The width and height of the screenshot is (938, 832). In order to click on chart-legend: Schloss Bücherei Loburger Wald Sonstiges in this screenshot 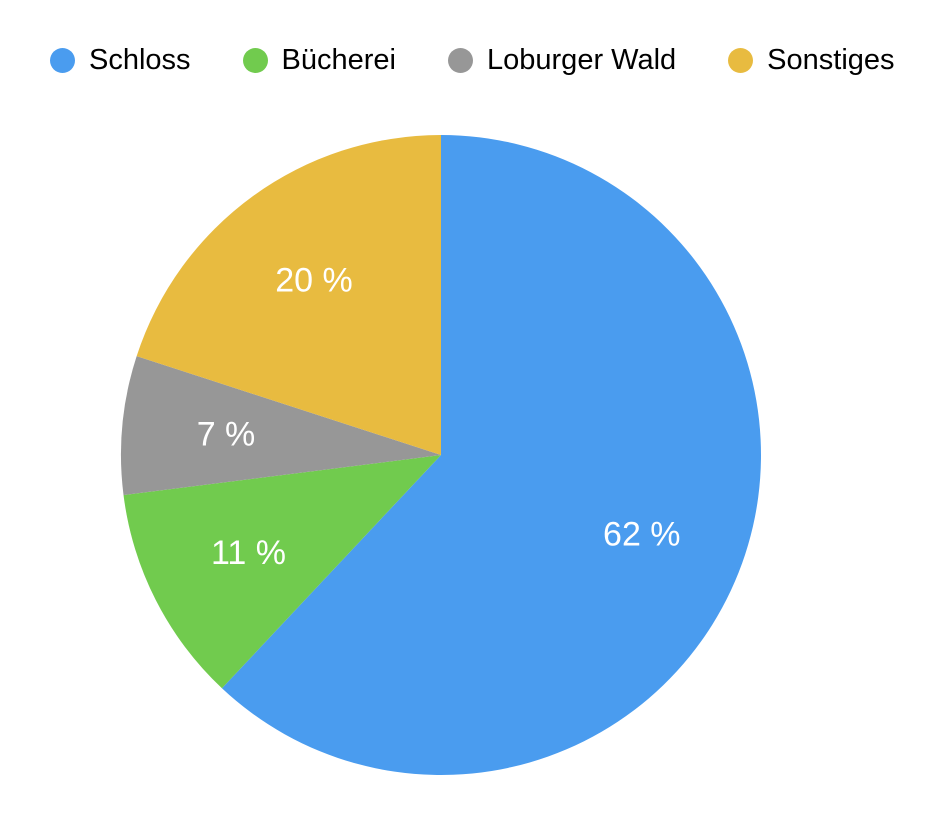, I will do `click(472, 60)`.